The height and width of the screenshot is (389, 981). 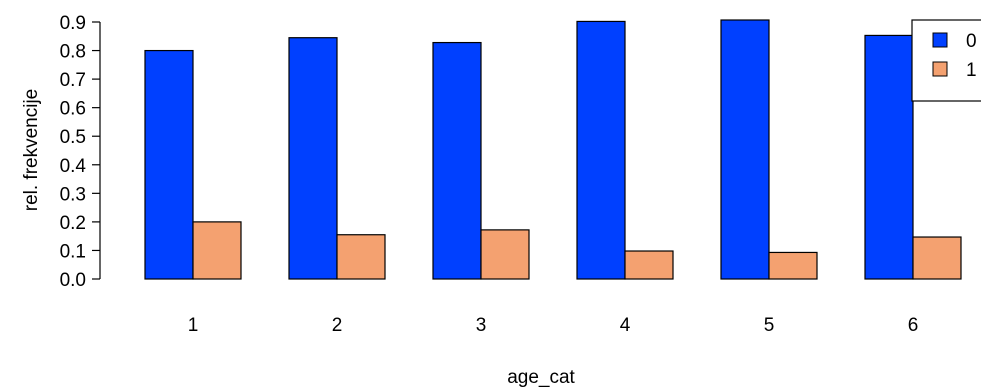 What do you see at coordinates (73, 194) in the screenshot?
I see `y-tick-label-3: 0.3` at bounding box center [73, 194].